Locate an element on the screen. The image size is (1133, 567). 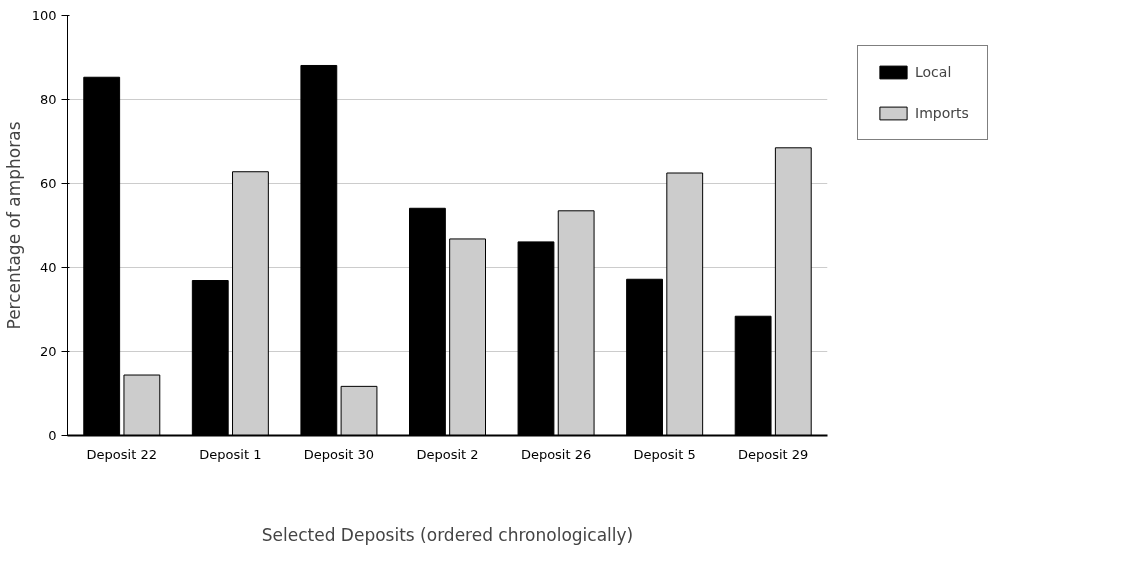
y-tick-label: 80 is located at coordinates (48, 99).